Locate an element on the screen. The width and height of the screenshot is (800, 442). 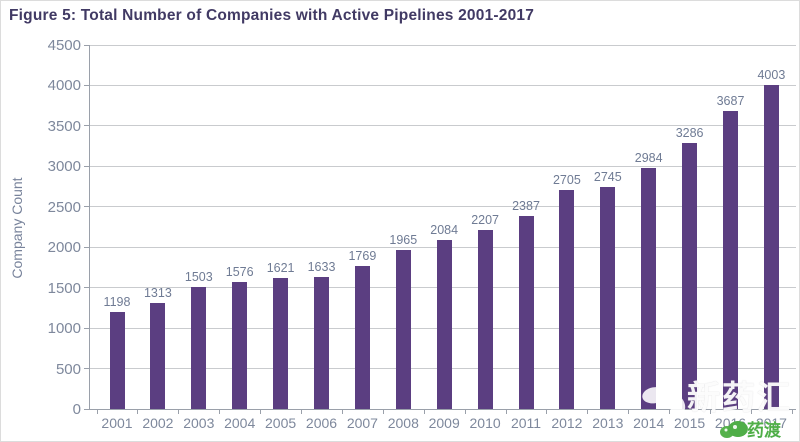
x-tick-label-2008: 2008 is located at coordinates (403, 423).